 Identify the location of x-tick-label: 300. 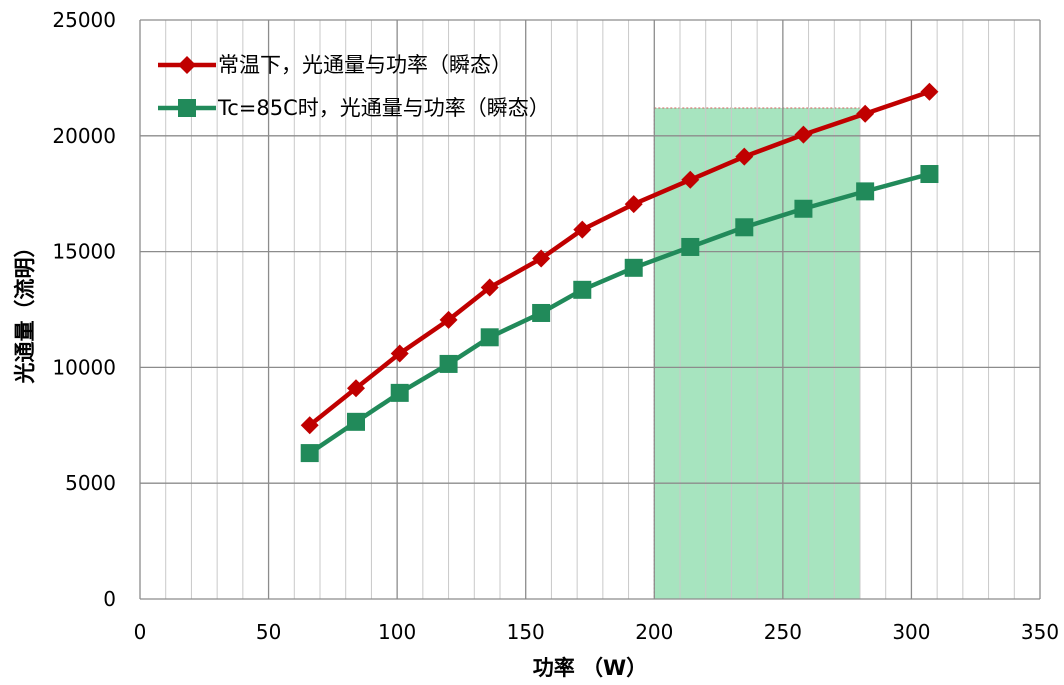
(911, 632).